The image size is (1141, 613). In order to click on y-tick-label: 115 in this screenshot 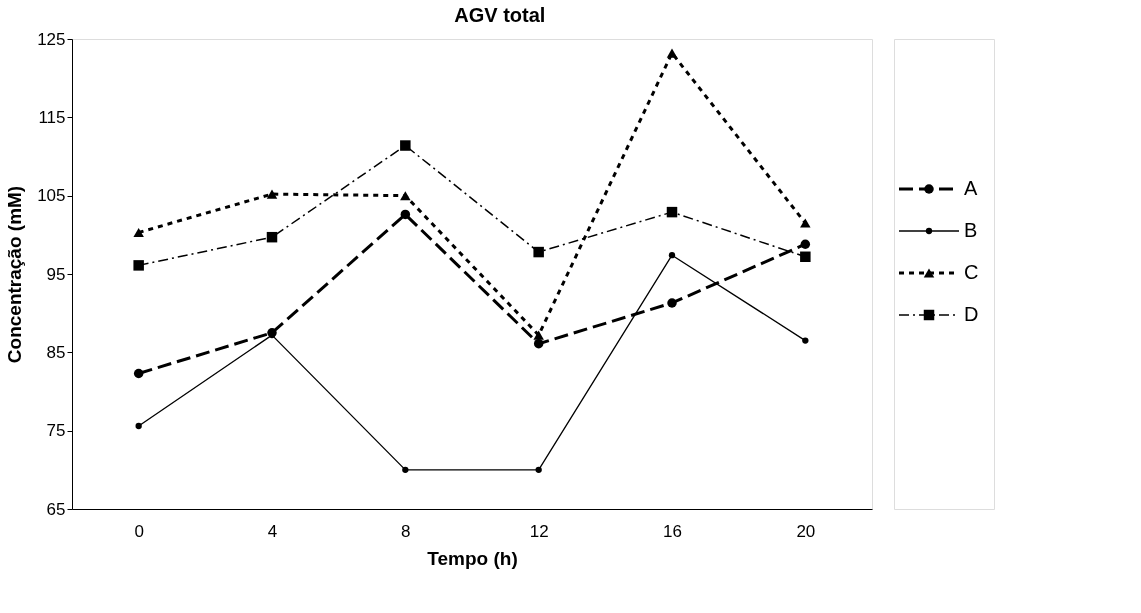, I will do `click(52, 117)`.